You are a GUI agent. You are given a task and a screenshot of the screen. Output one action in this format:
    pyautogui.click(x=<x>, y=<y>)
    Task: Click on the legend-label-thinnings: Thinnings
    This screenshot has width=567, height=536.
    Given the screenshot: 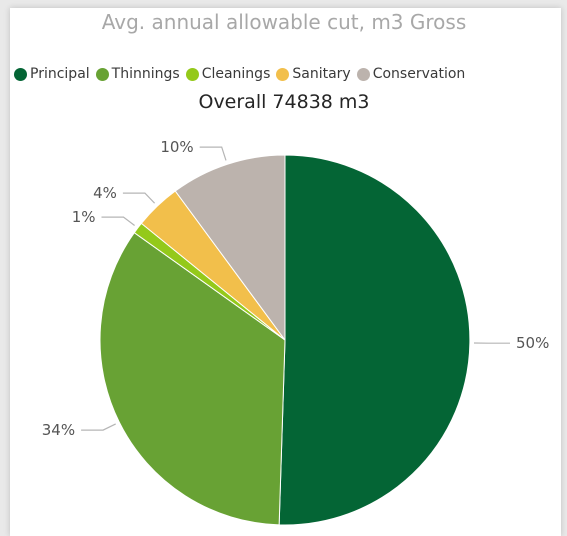 What is the action you would take?
    pyautogui.click(x=145, y=74)
    